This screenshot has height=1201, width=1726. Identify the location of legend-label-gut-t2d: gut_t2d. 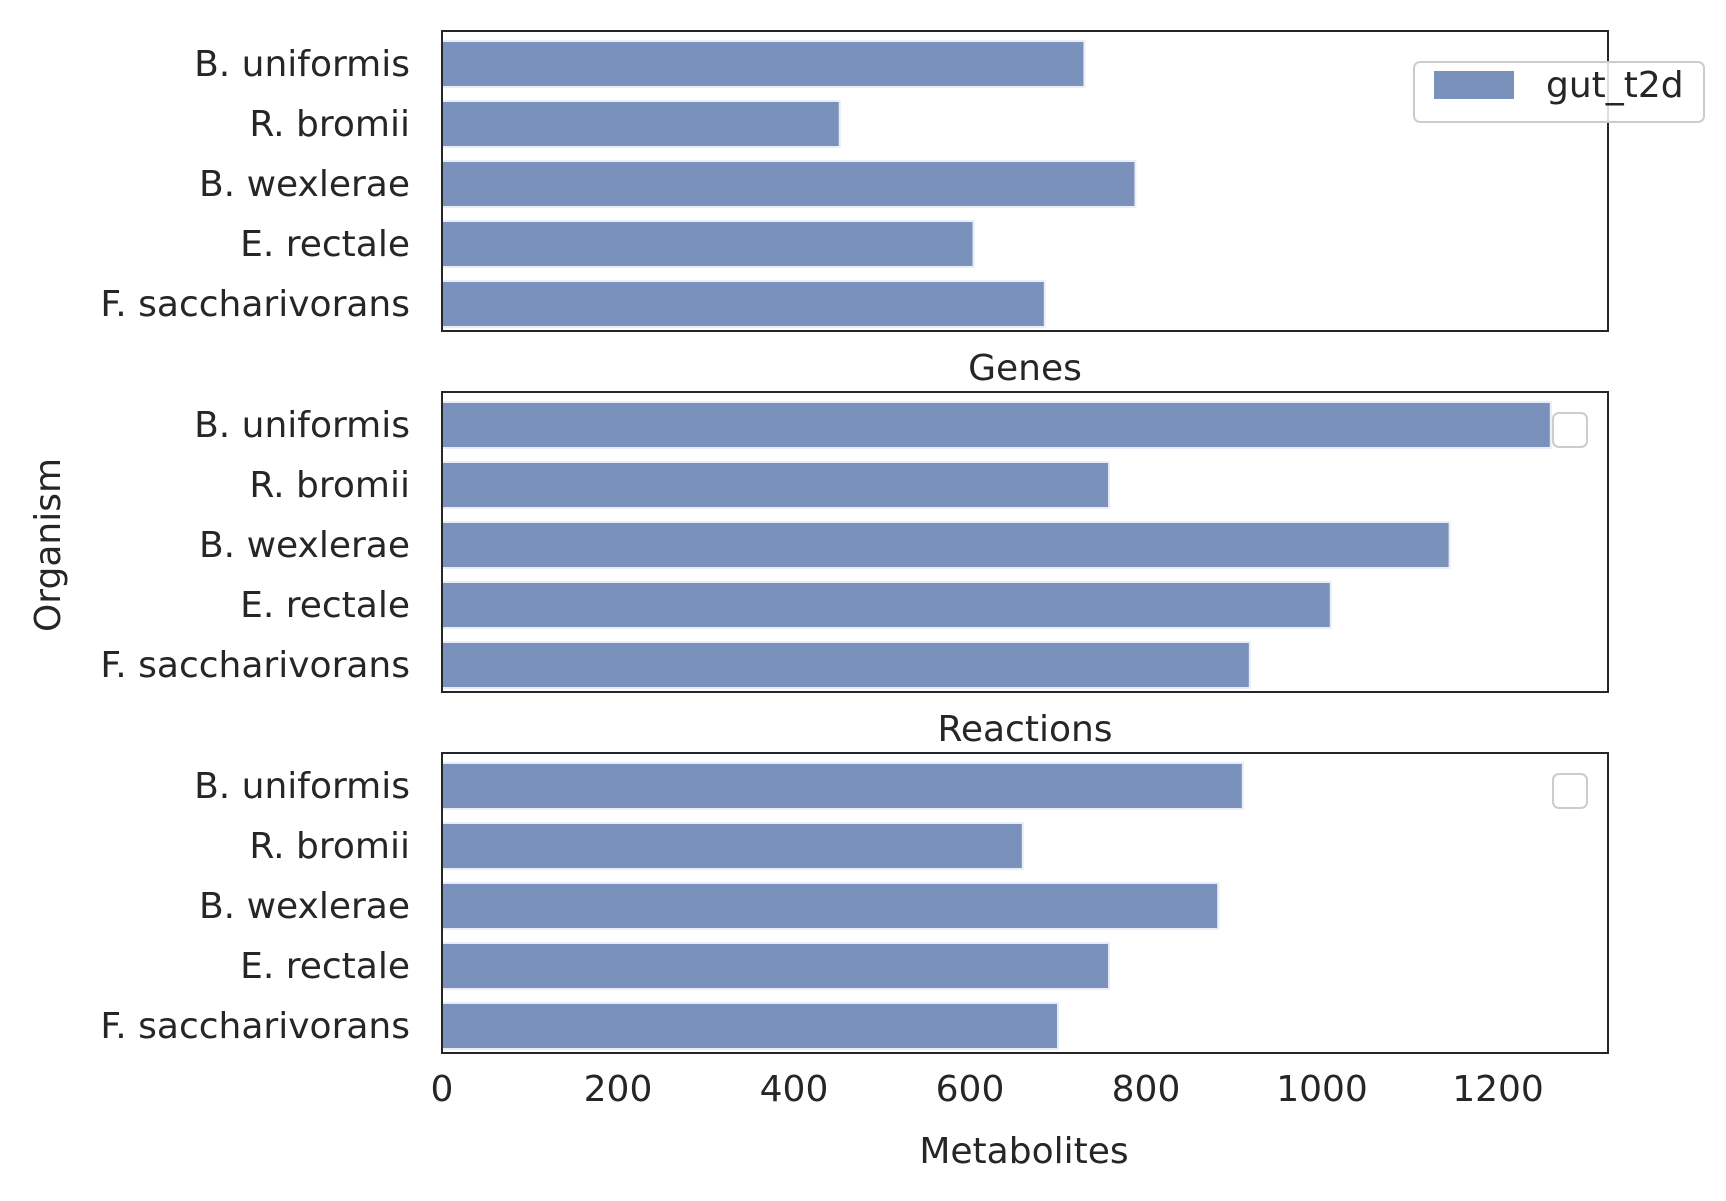
(1615, 85).